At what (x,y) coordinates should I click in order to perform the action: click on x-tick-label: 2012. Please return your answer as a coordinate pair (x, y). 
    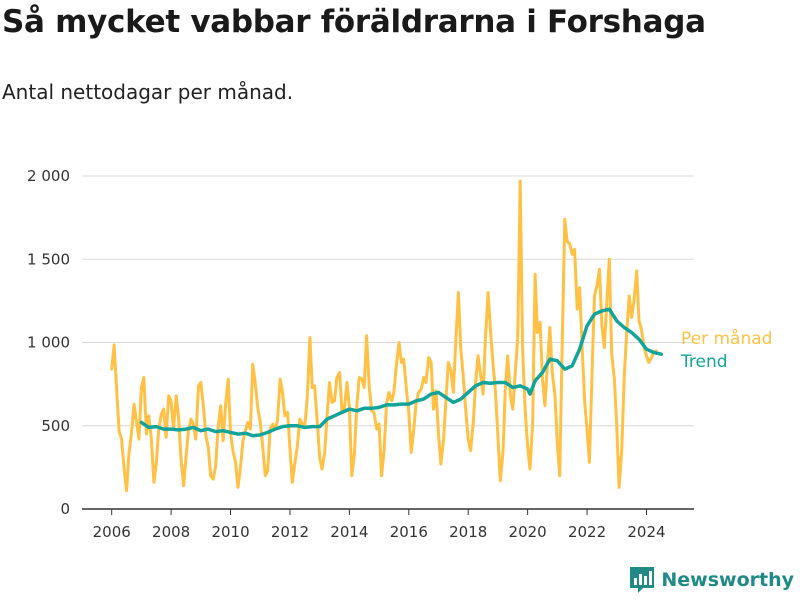
    Looking at the image, I should click on (290, 532).